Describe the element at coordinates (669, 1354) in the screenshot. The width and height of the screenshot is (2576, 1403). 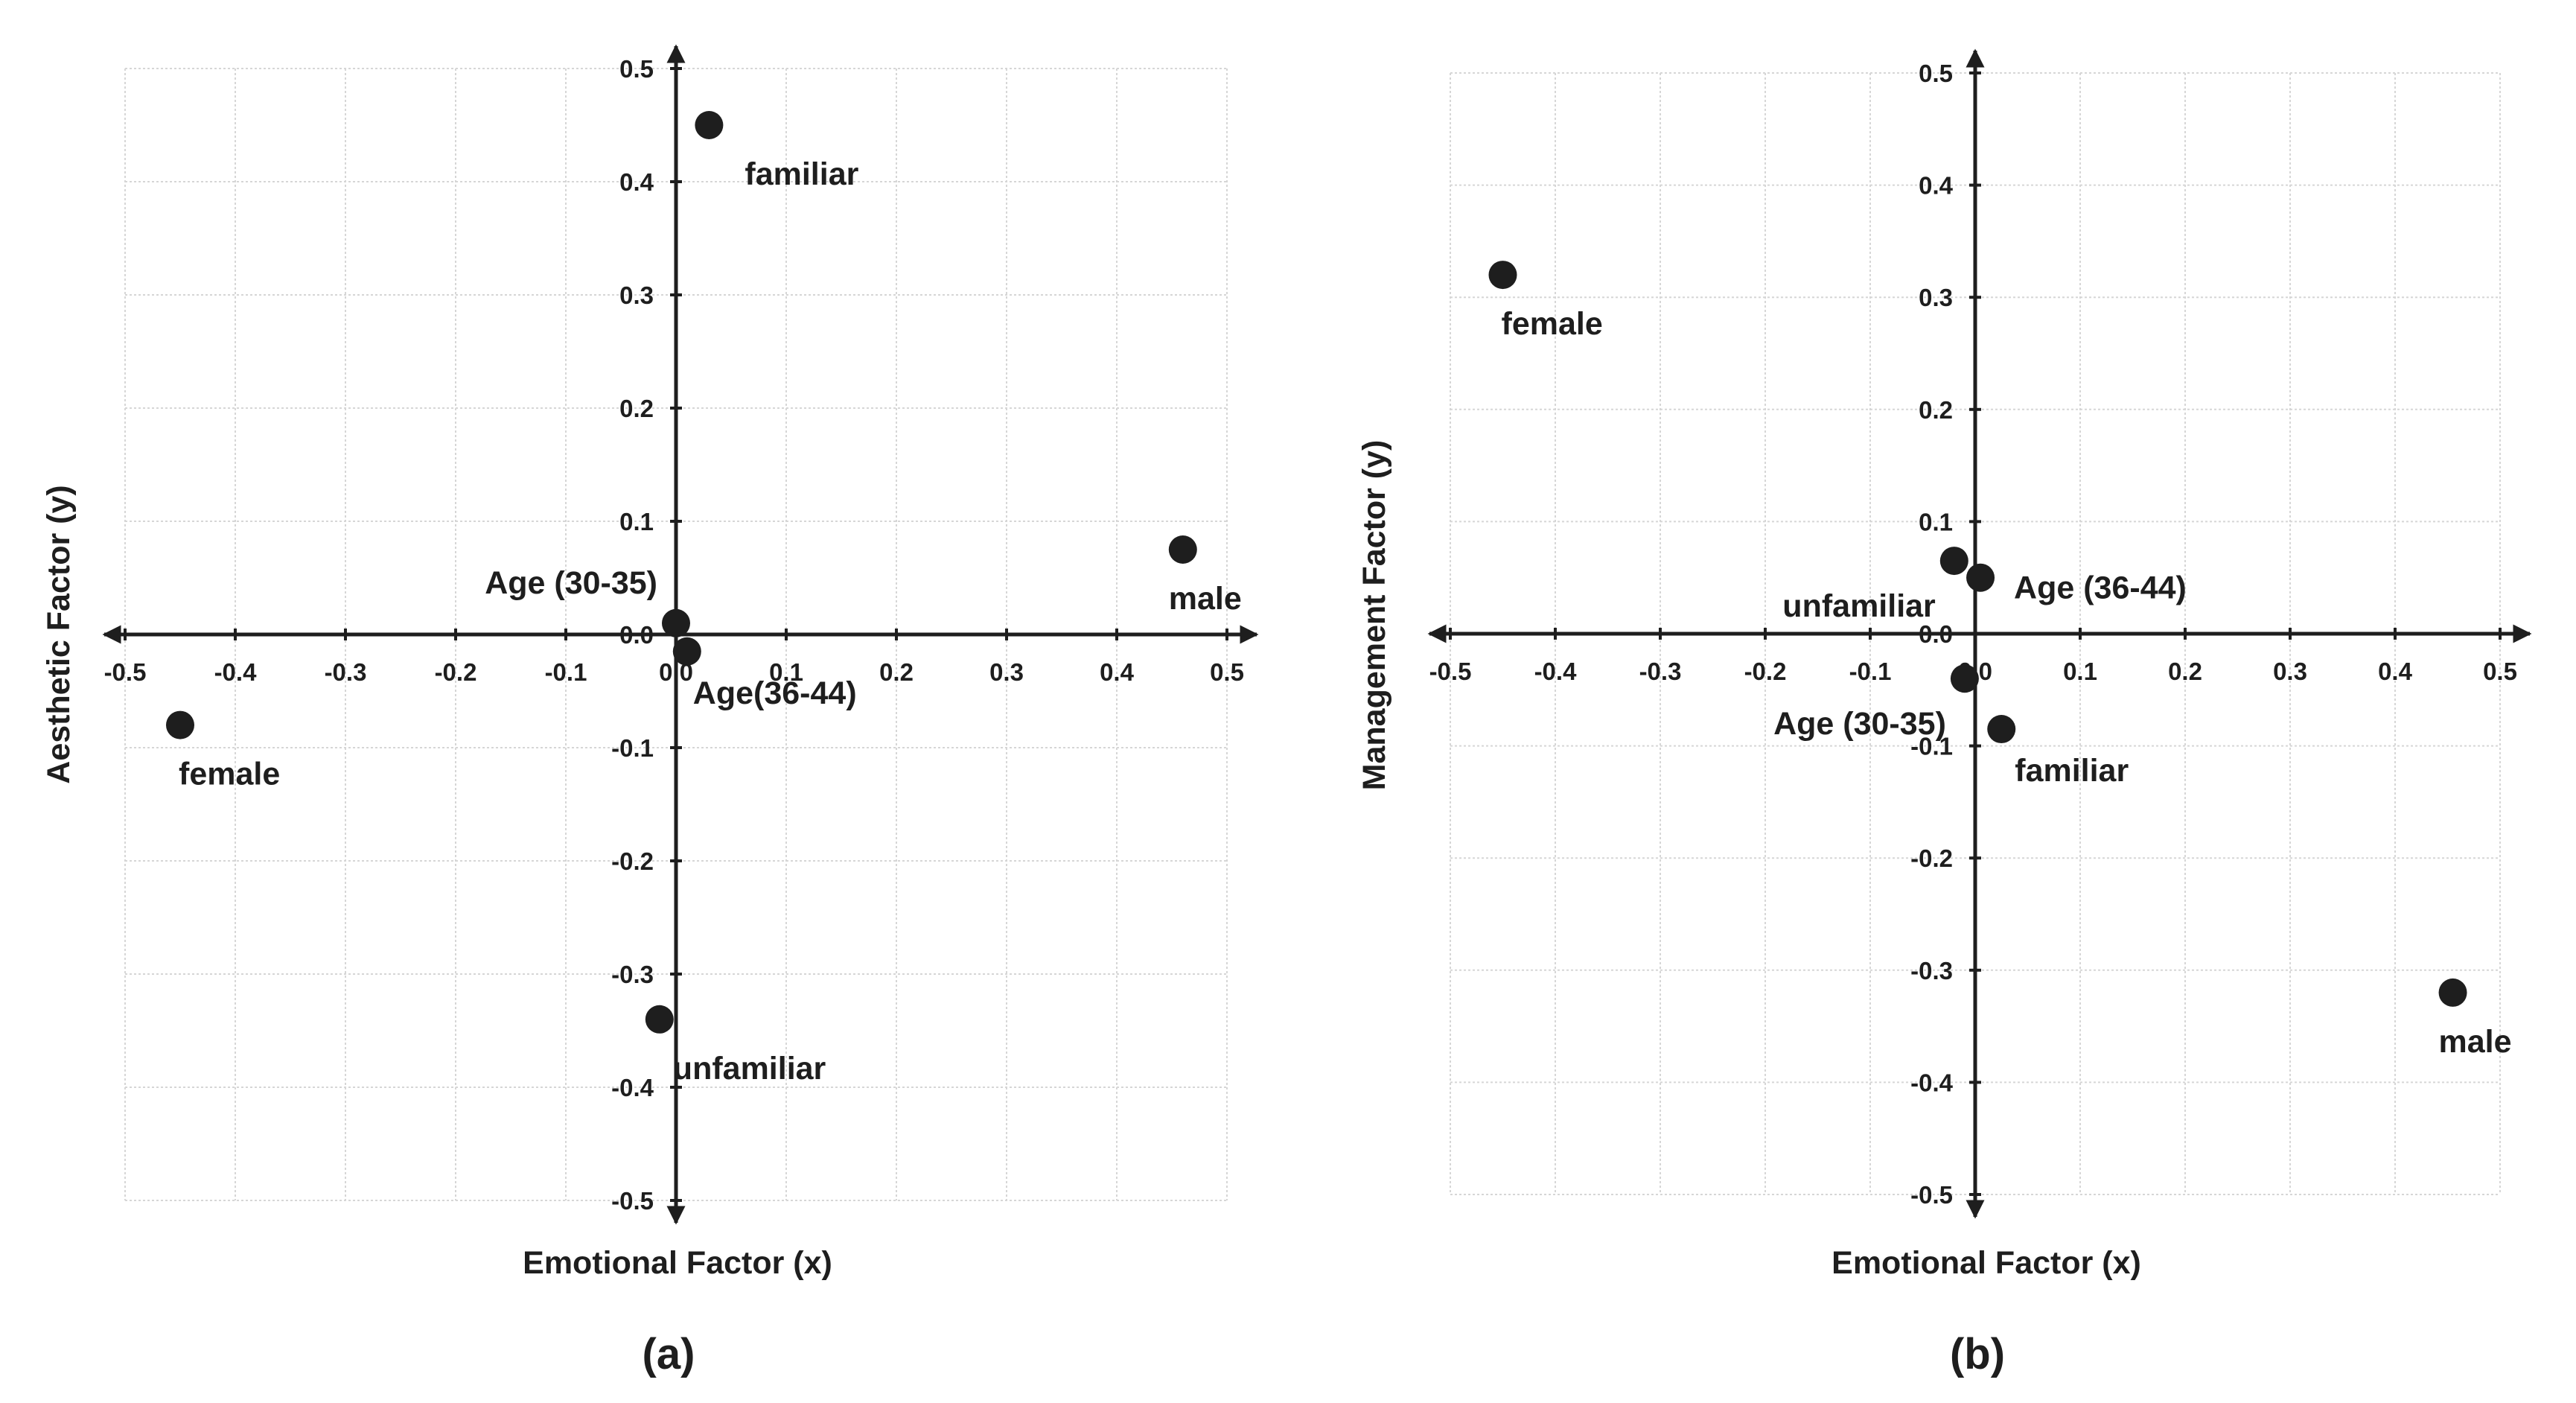
I see `panel-label-a: (a)` at that location.